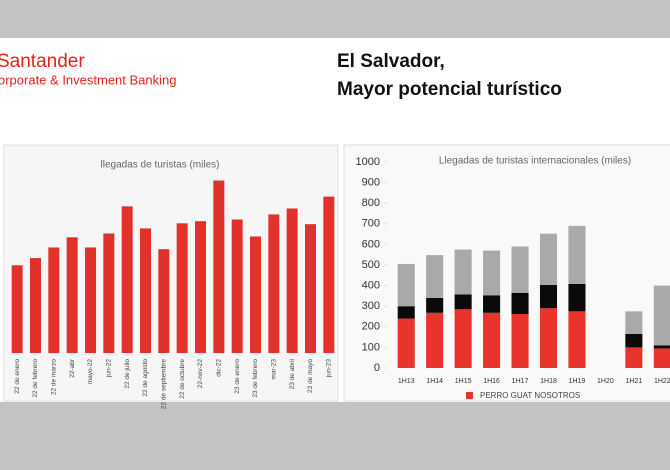  I want to click on x-tick-label: 22-abr, so click(72, 368).